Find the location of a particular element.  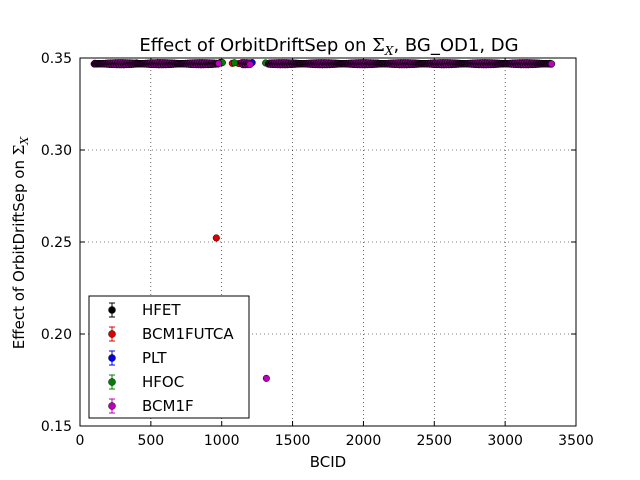

legend-item-bcm1f: BCM1F is located at coordinates (151, 406).